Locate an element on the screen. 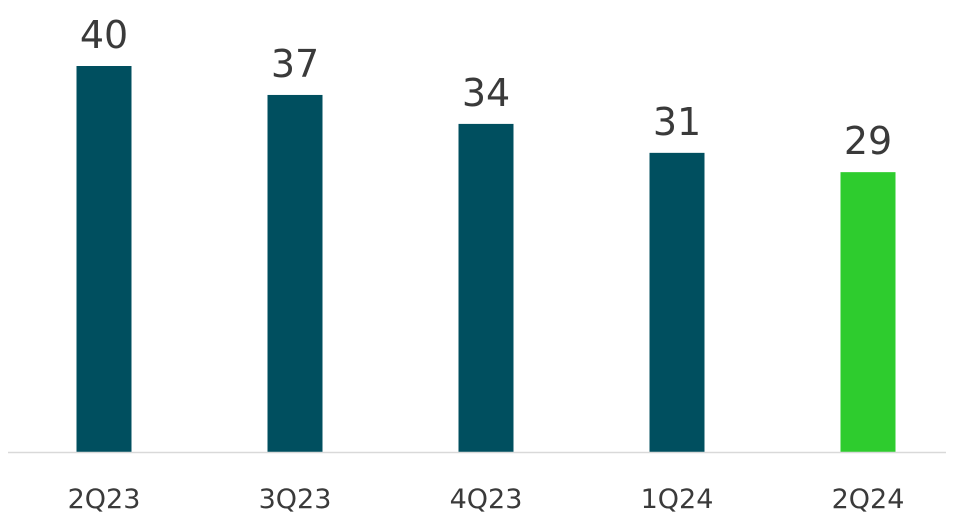  value-label-2Q24: 29 is located at coordinates (868, 141).